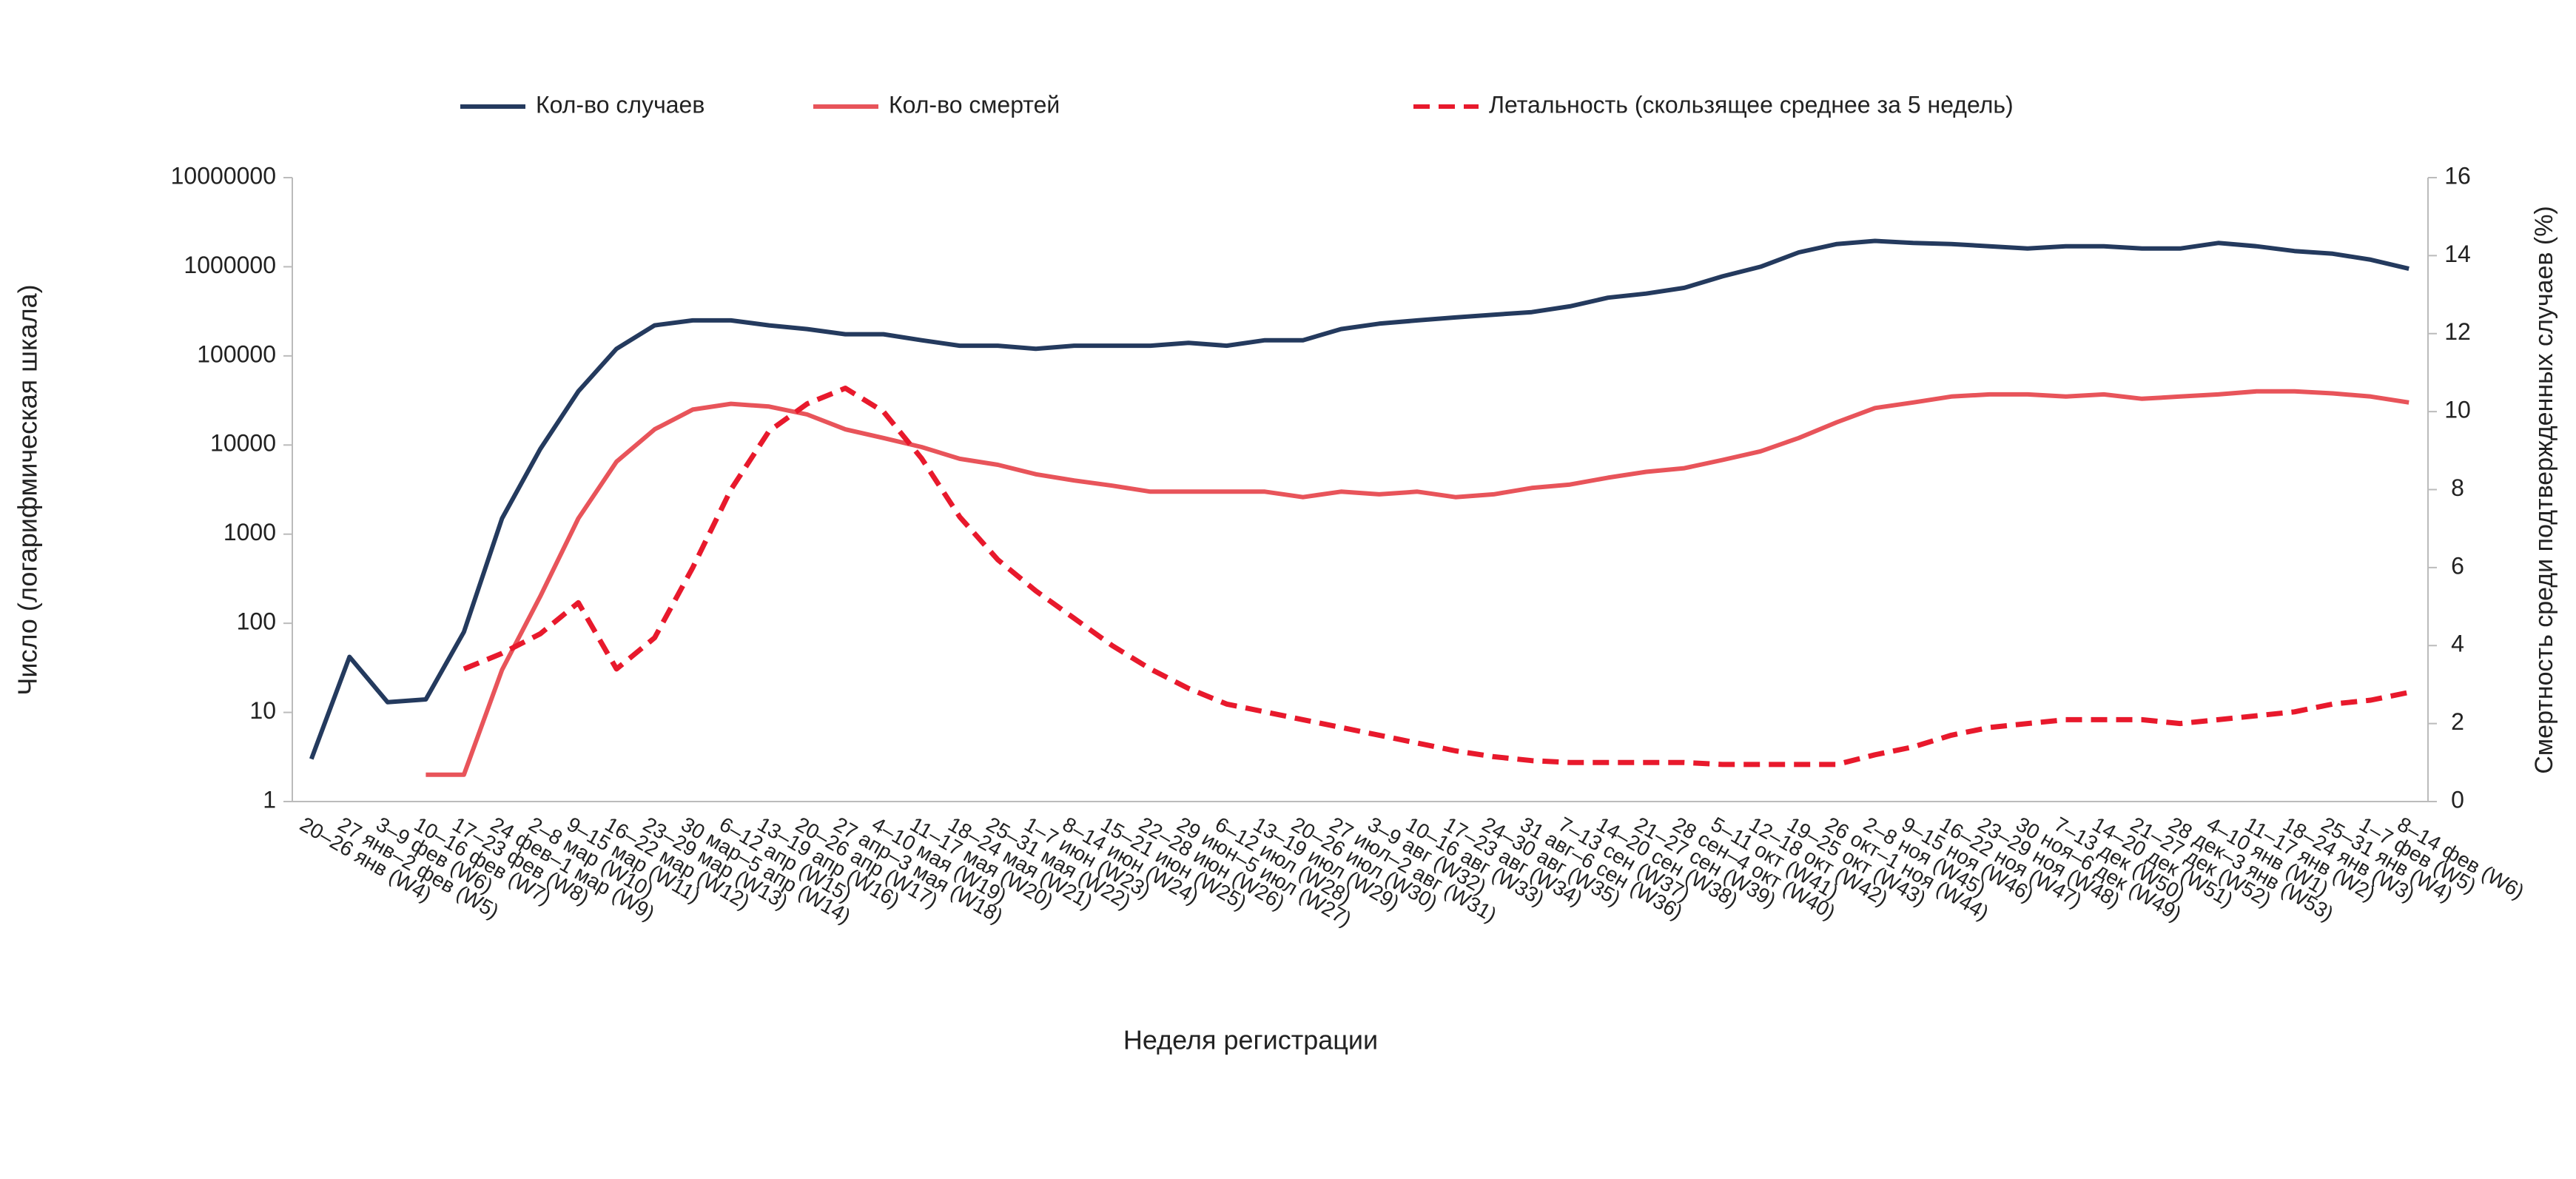  Describe the element at coordinates (1250, 1040) in the screenshot. I see `x-axis-title: Неделя регистрации` at that location.